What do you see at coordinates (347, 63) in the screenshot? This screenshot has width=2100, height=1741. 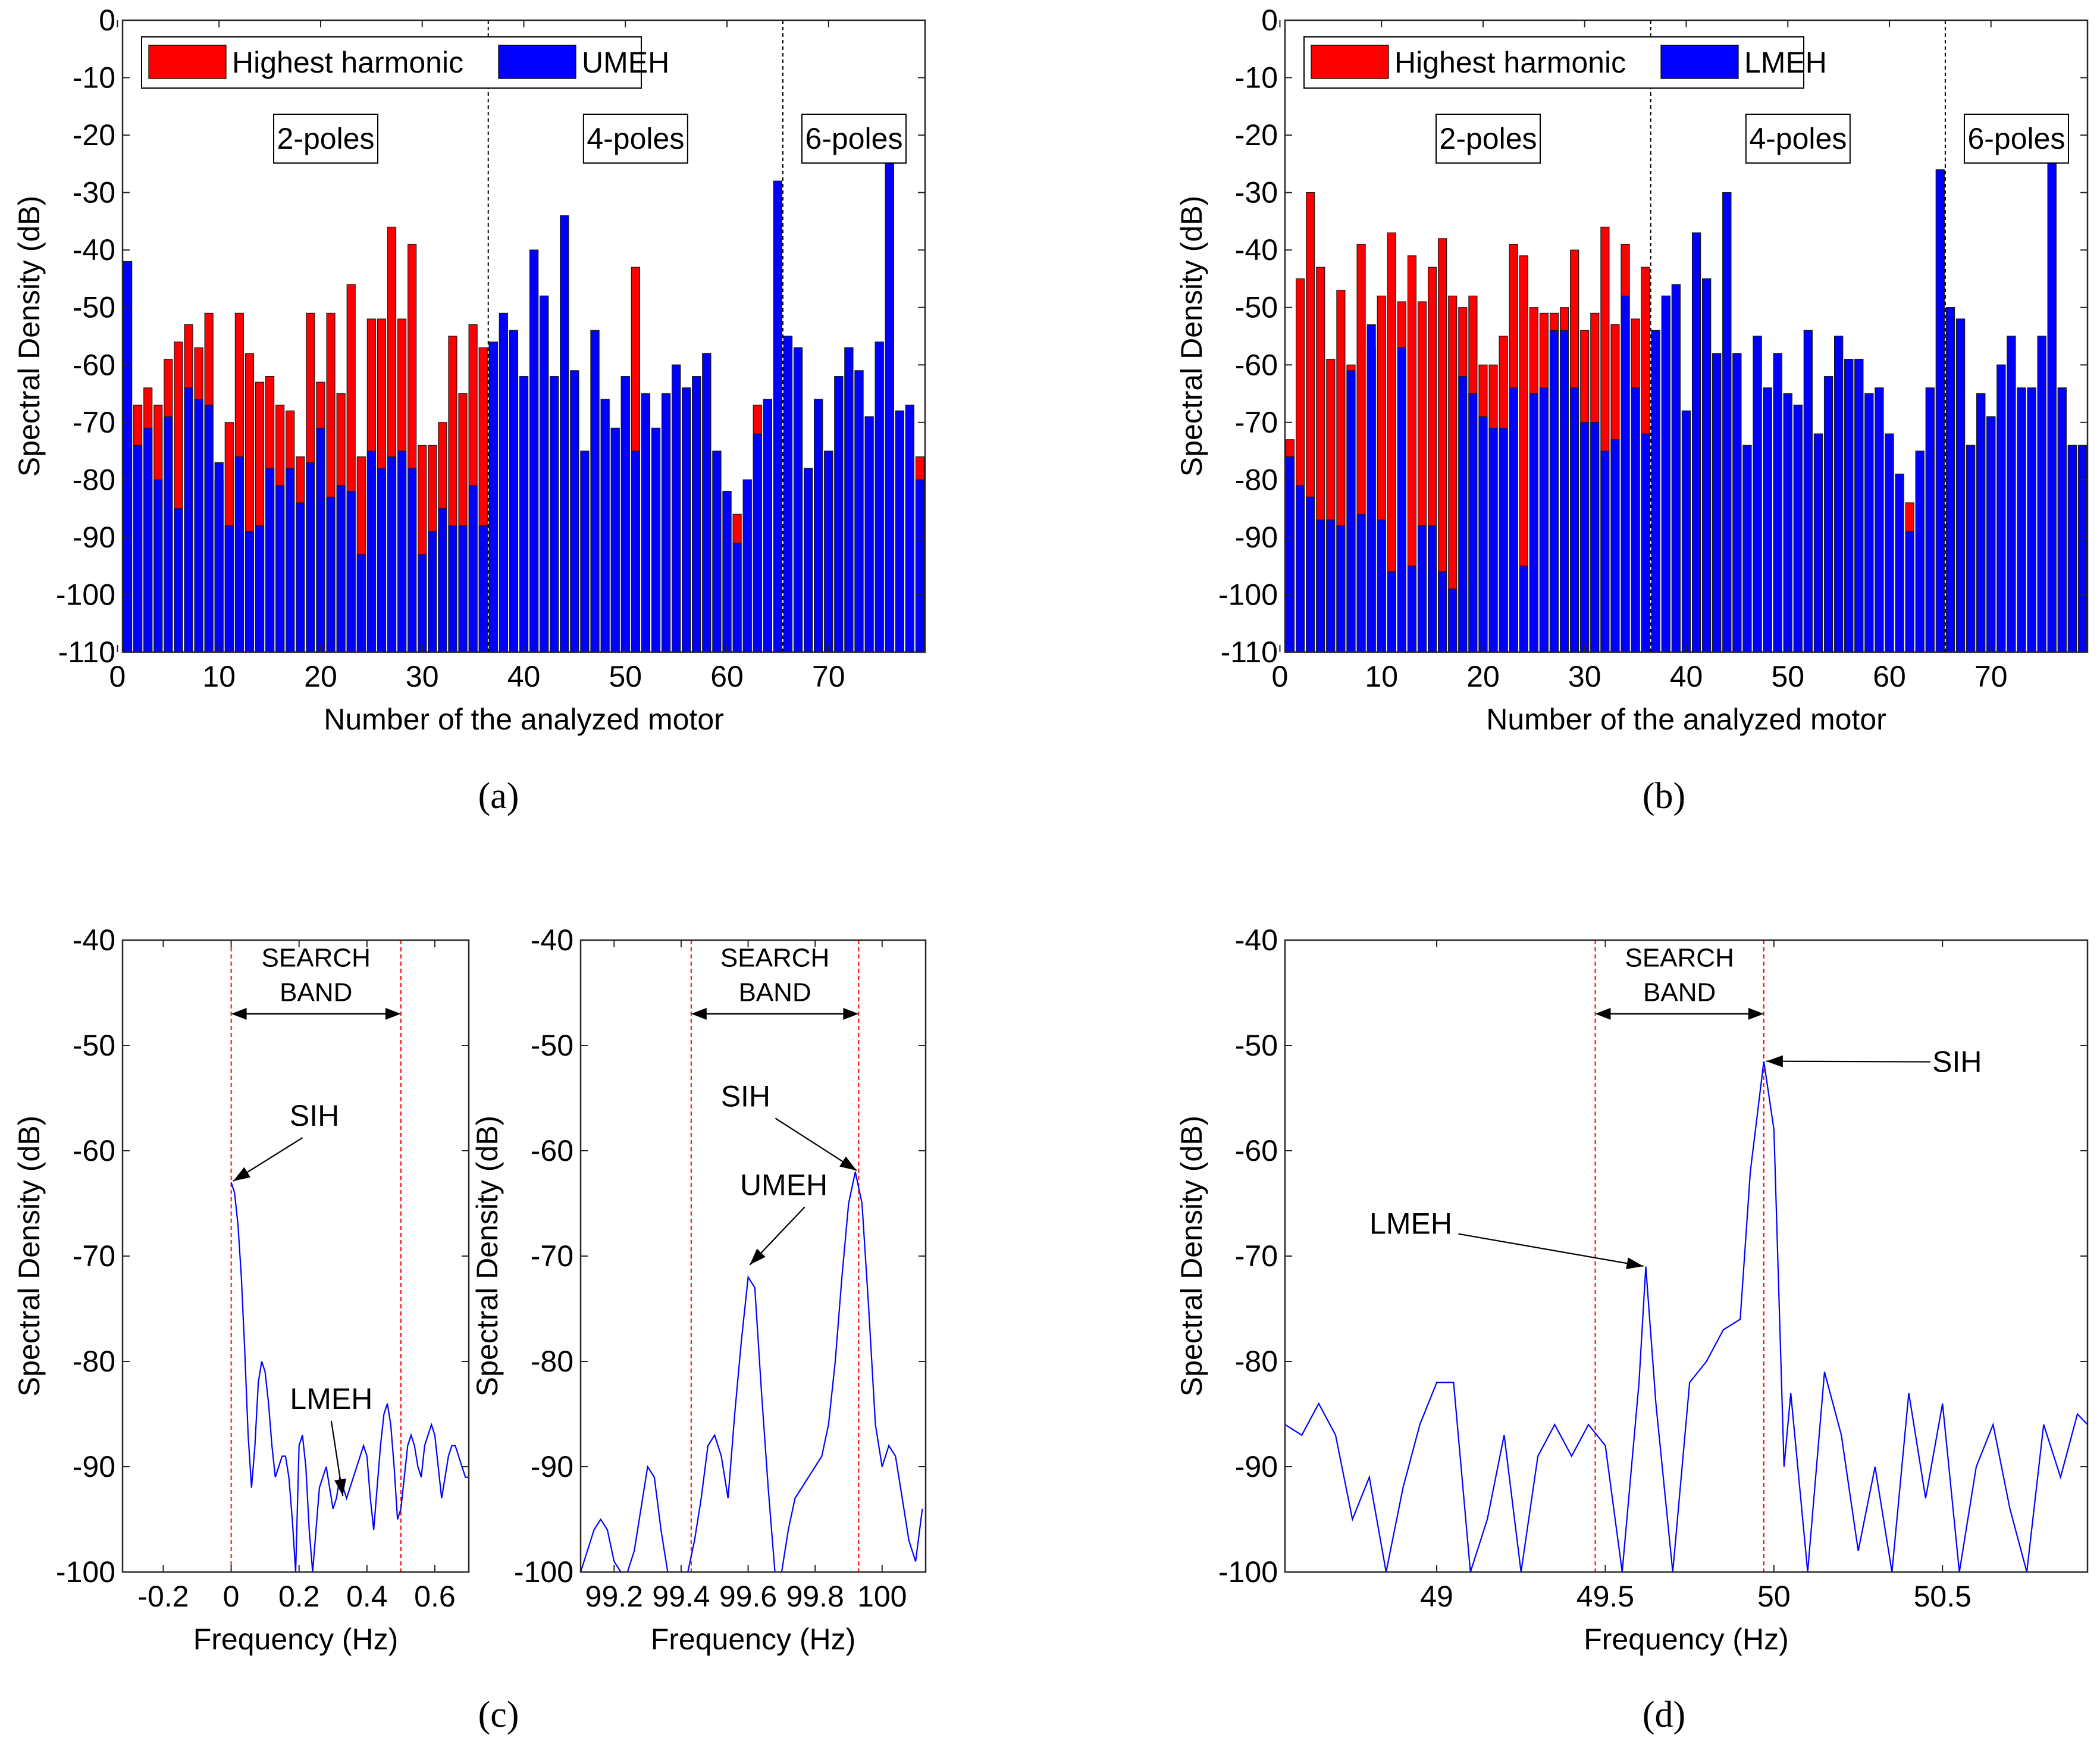 I see `legend-label-highest: Highest harmonic` at bounding box center [347, 63].